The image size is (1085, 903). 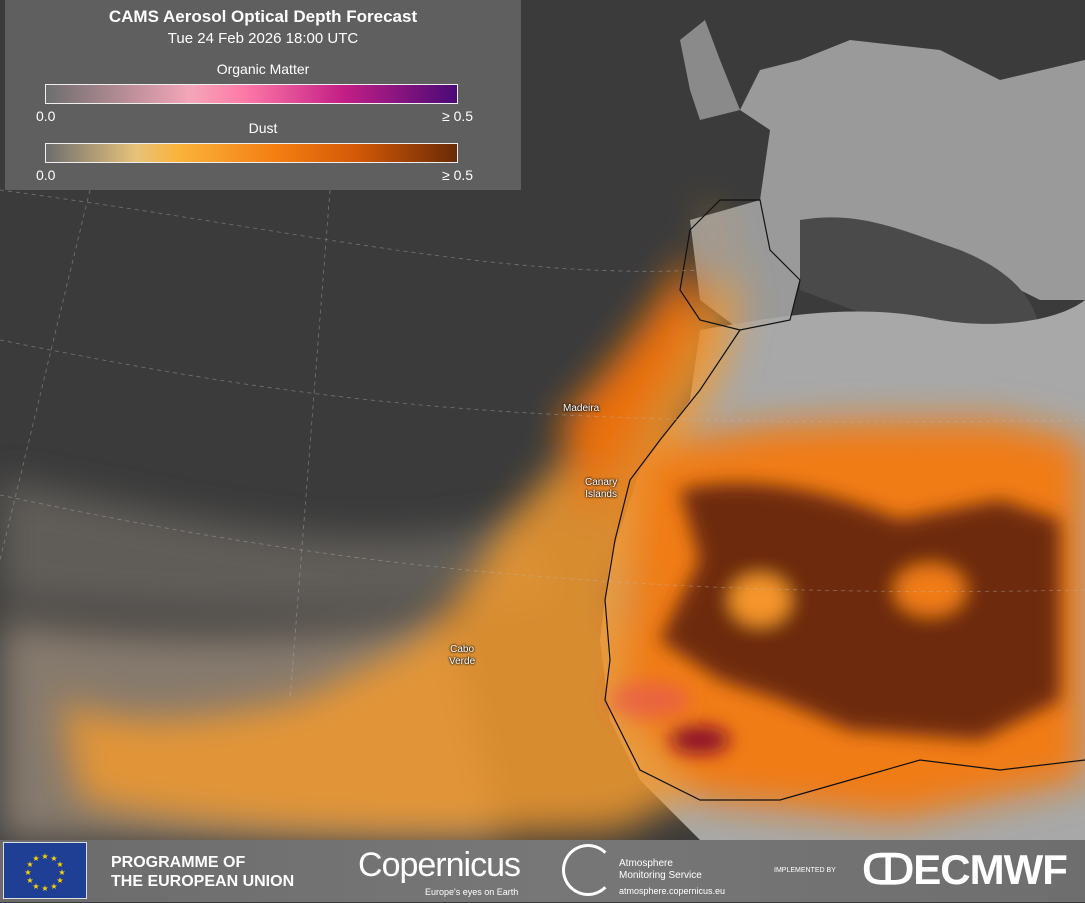 What do you see at coordinates (458, 175) in the screenshot?
I see `dust-max-label: ≥ 0.5` at bounding box center [458, 175].